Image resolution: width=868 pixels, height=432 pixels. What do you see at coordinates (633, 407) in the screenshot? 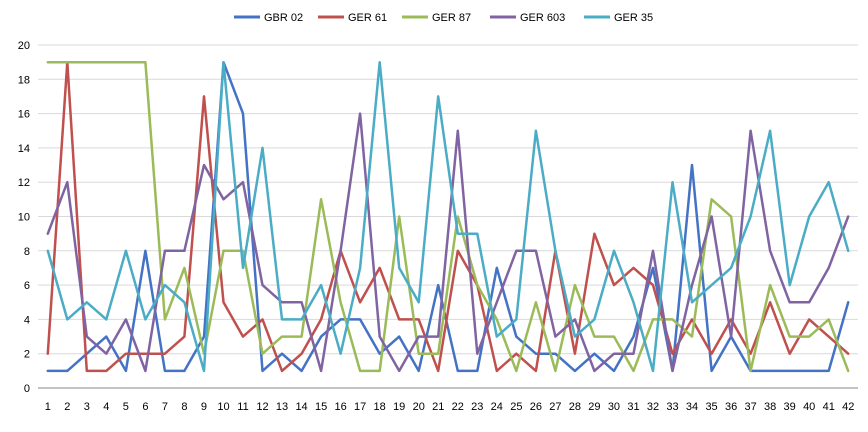
I see `x-tick-label: 31` at bounding box center [633, 407].